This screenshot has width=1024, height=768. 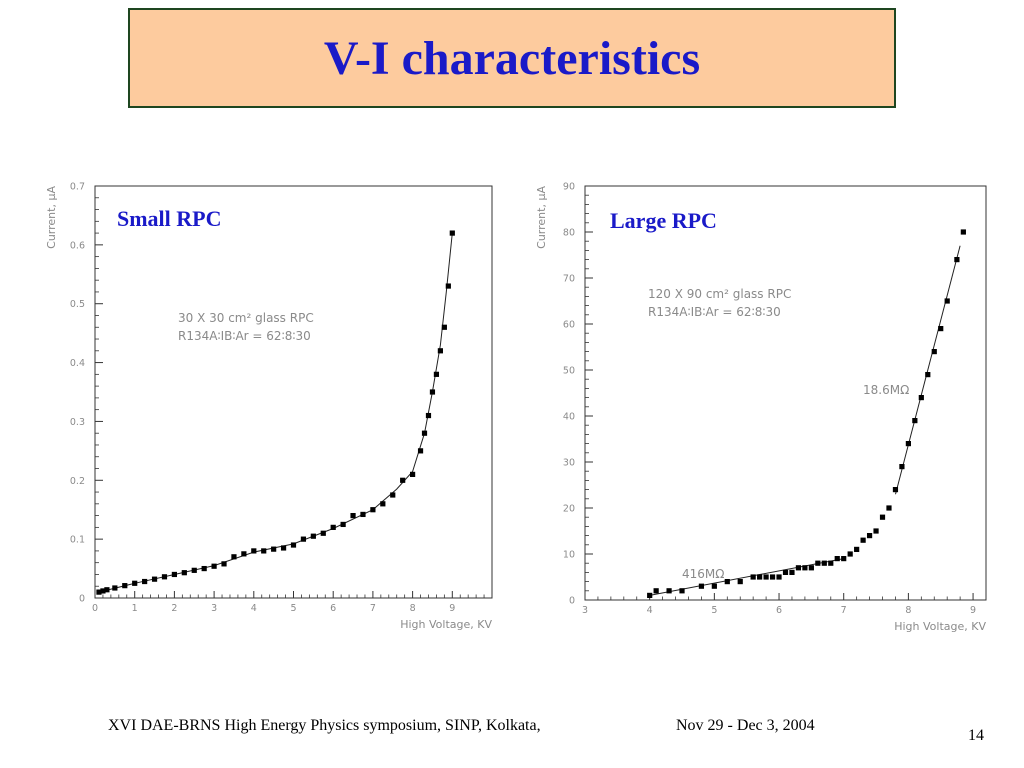 What do you see at coordinates (569, 509) in the screenshot?
I see `y-tick-label: 20` at bounding box center [569, 509].